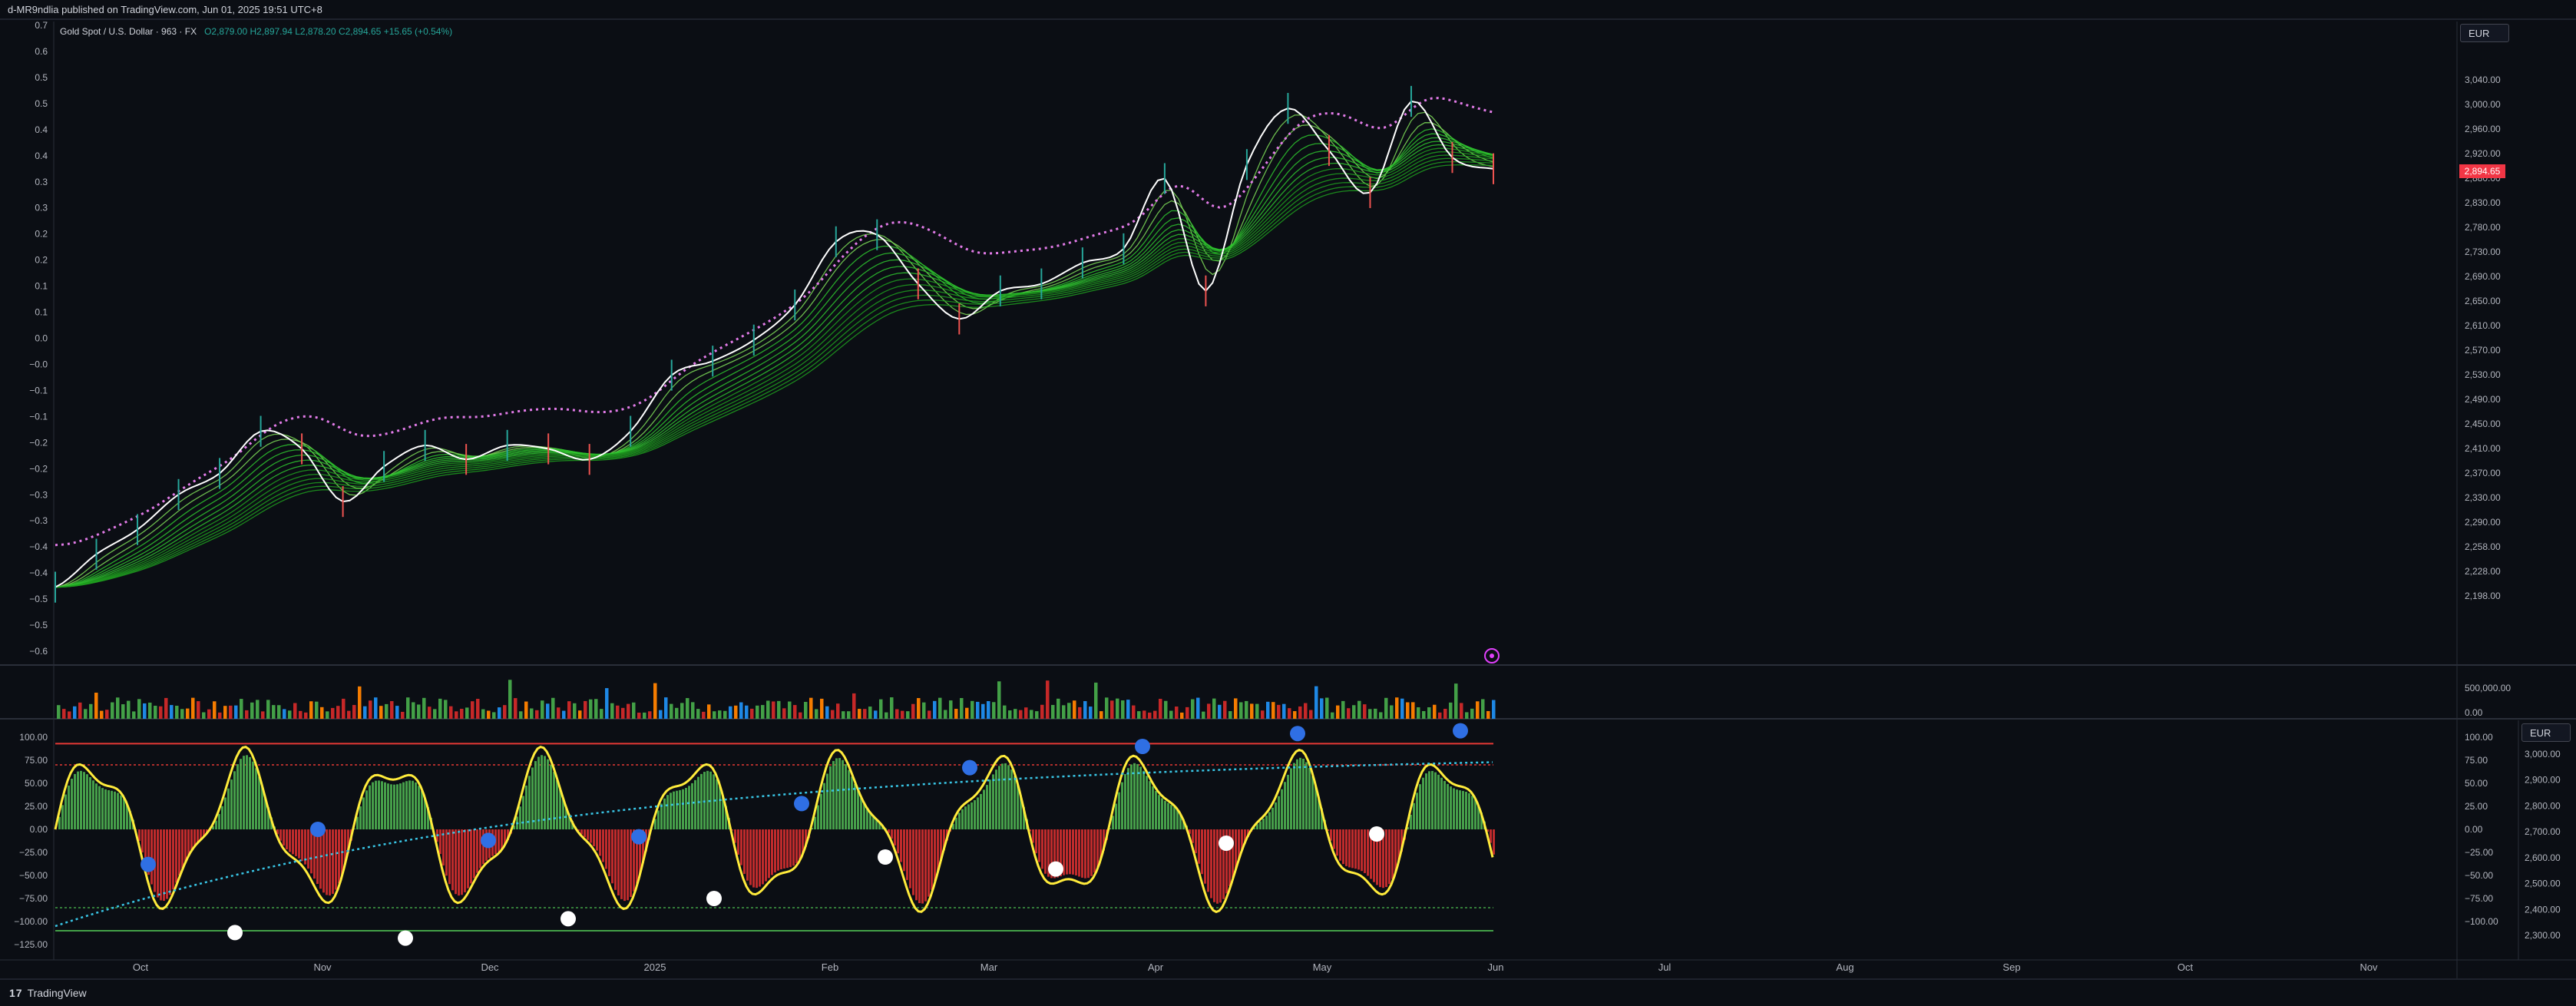  Describe the element at coordinates (2546, 732) in the screenshot. I see `currency-selector-osc: EUR` at that location.